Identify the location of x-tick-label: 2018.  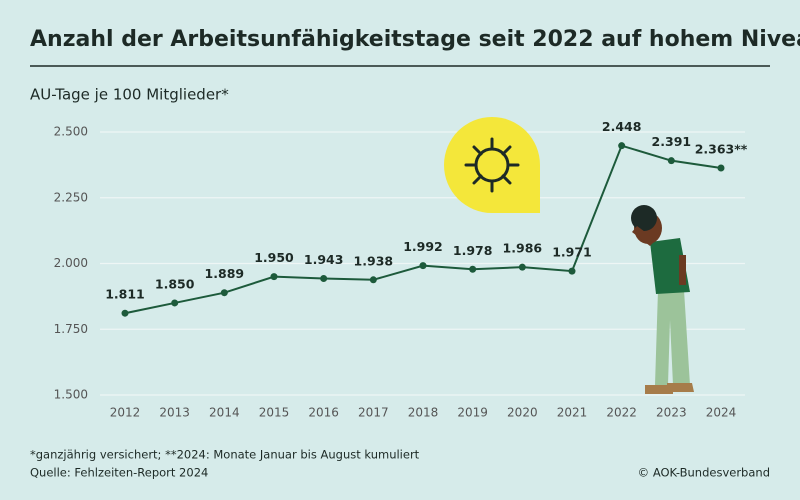
(423, 413).